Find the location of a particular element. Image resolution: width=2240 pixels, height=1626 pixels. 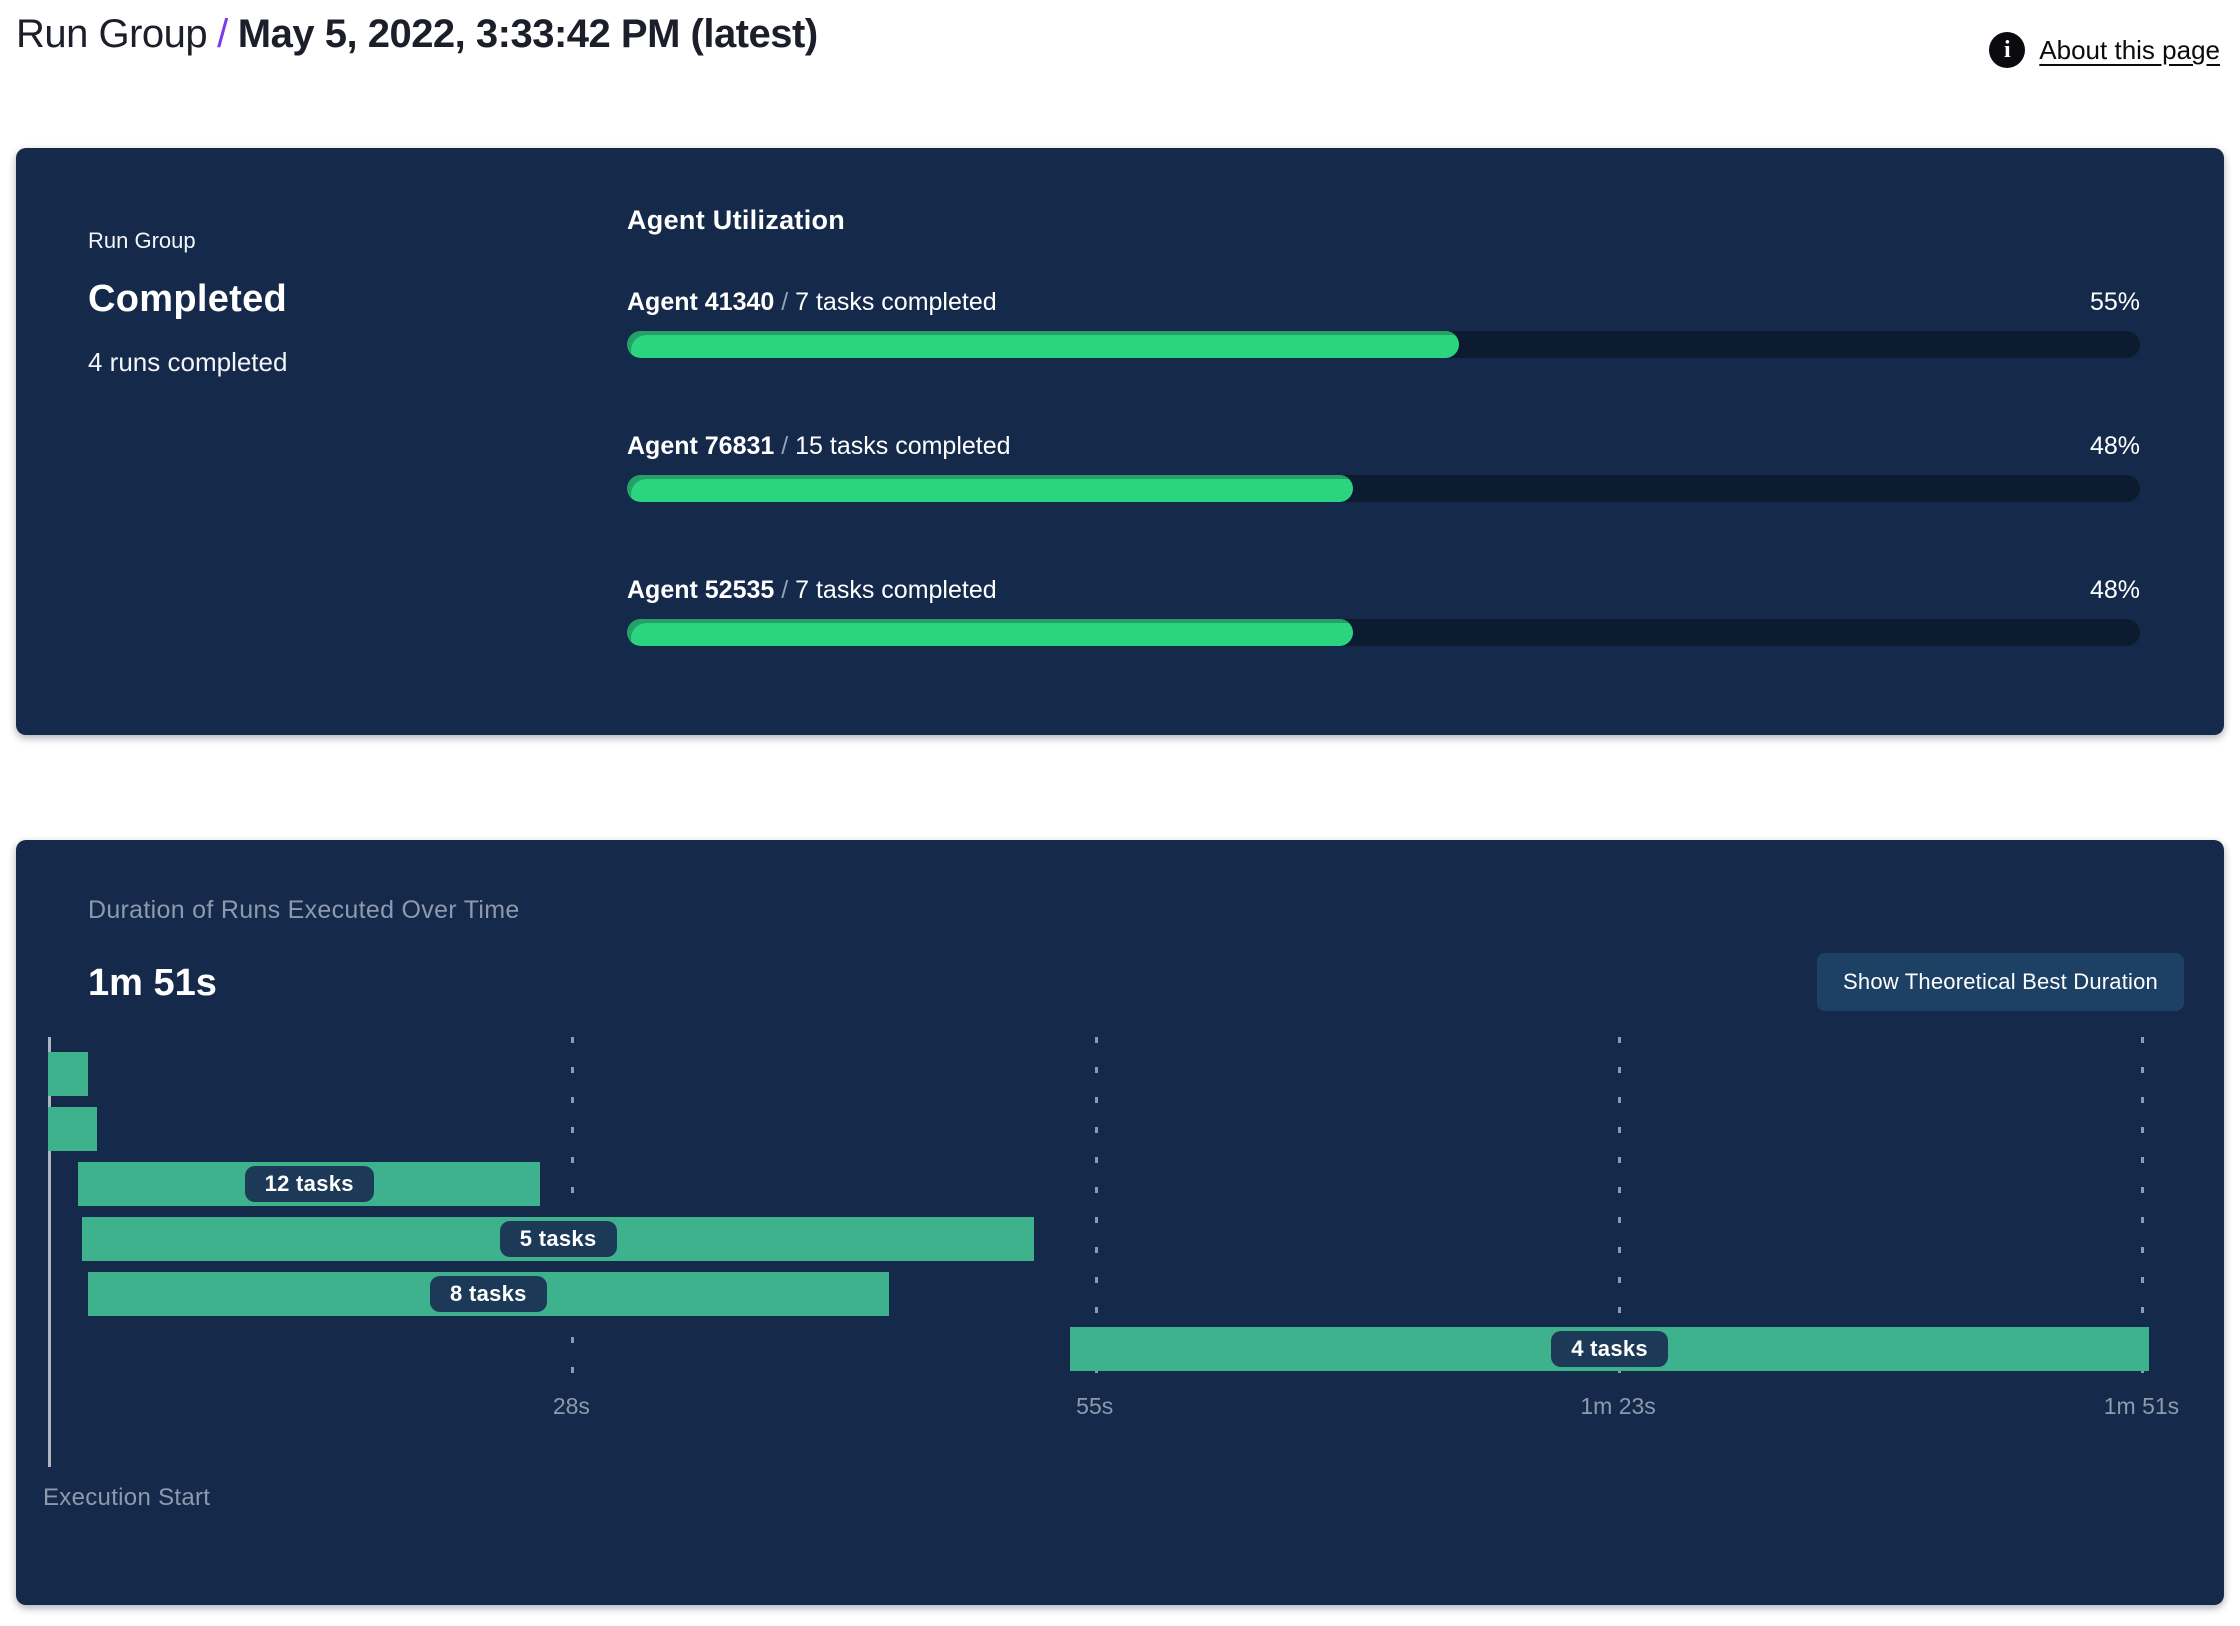

info-icon: i is located at coordinates (2007, 50).